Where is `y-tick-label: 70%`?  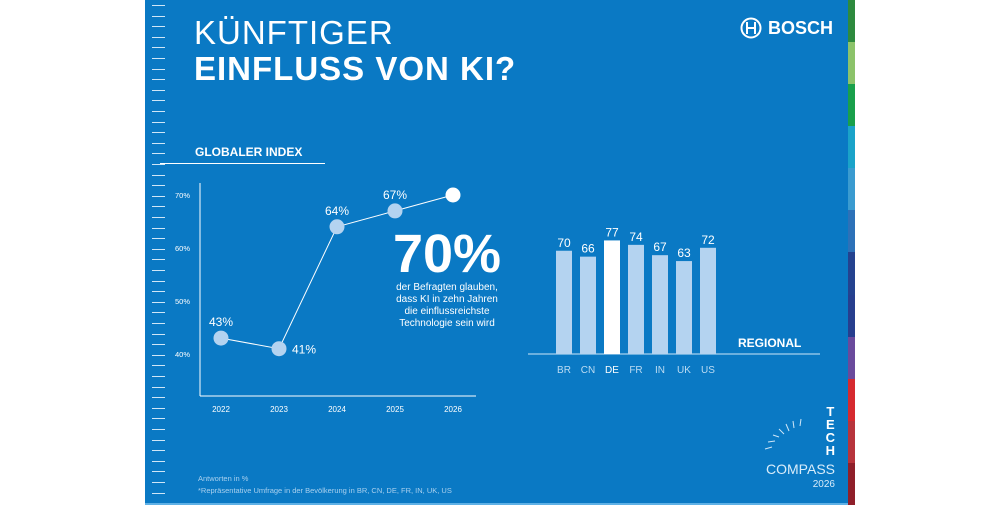 y-tick-label: 70% is located at coordinates (182, 195).